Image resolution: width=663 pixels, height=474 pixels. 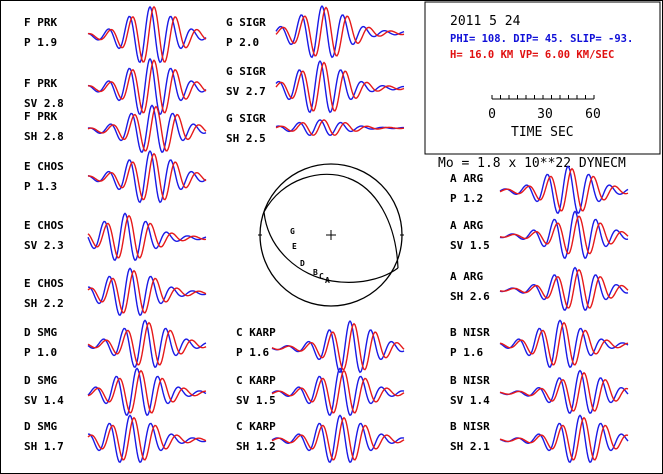 I want to click on source-params-line2: H= 16.0 KM VP= 6.00 KM/SEC, so click(x=532, y=55).